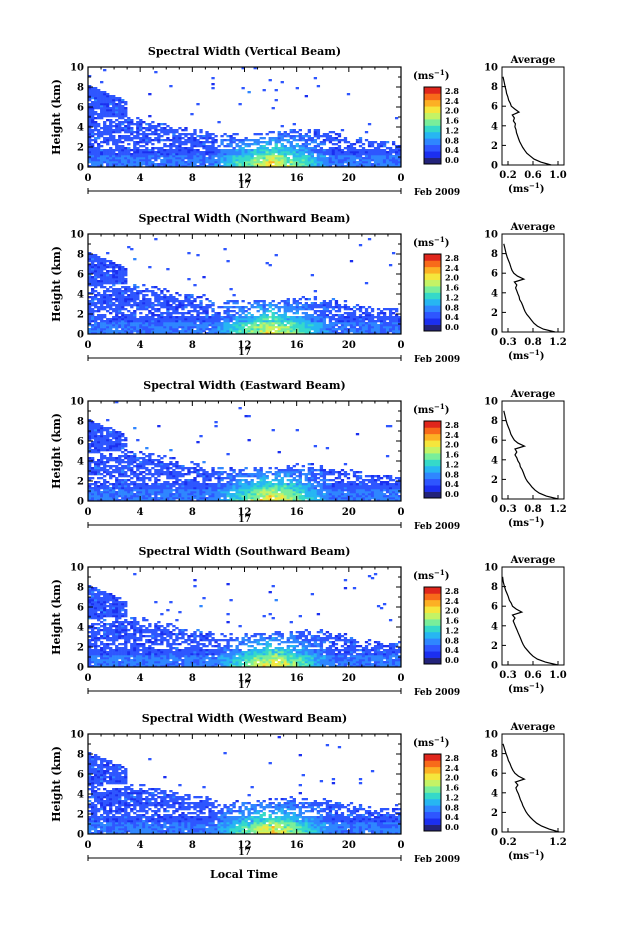 The image size is (623, 929). Describe the element at coordinates (245, 218) in the screenshot. I see `panel-title: Spectral Width (Northward Beam)` at that location.